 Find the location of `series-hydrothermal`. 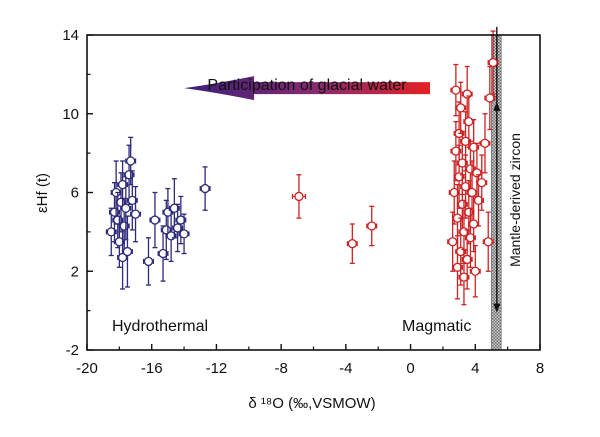

series-hydrothermal is located at coordinates (158, 213).